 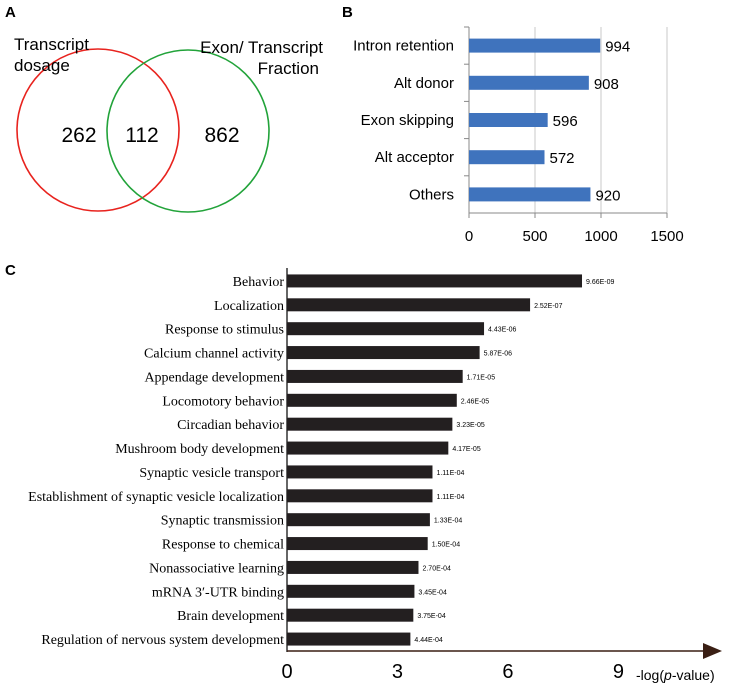 What do you see at coordinates (407, 120) in the screenshot?
I see `panel-b-category-label: Exon skipping` at bounding box center [407, 120].